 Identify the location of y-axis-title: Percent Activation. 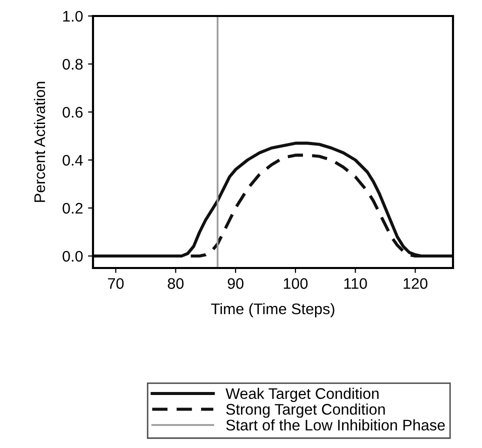
(40, 142).